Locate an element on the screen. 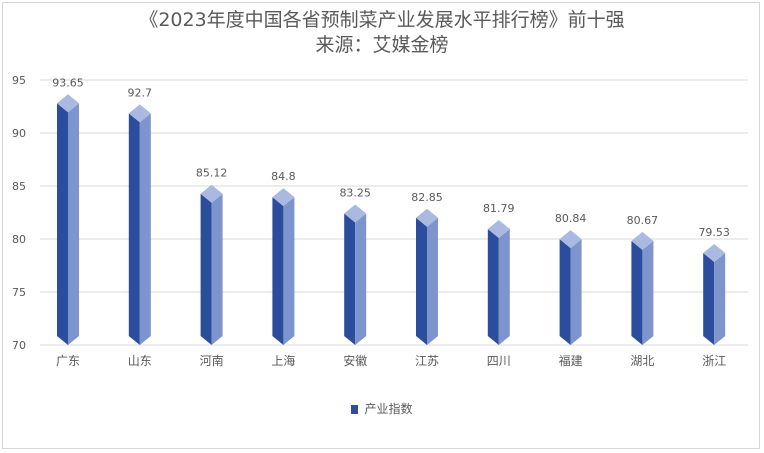 This screenshot has width=764, height=453. data-label: 79.53 is located at coordinates (714, 232).